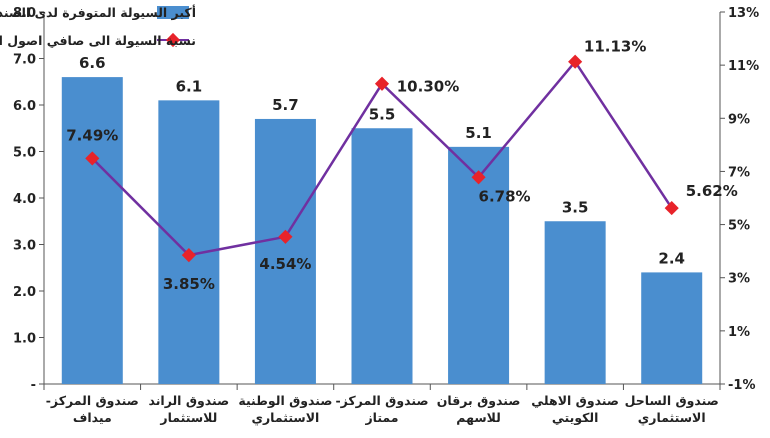  What do you see at coordinates (189, 86) in the screenshot?
I see `bar-value-label: 6.1` at bounding box center [189, 86].